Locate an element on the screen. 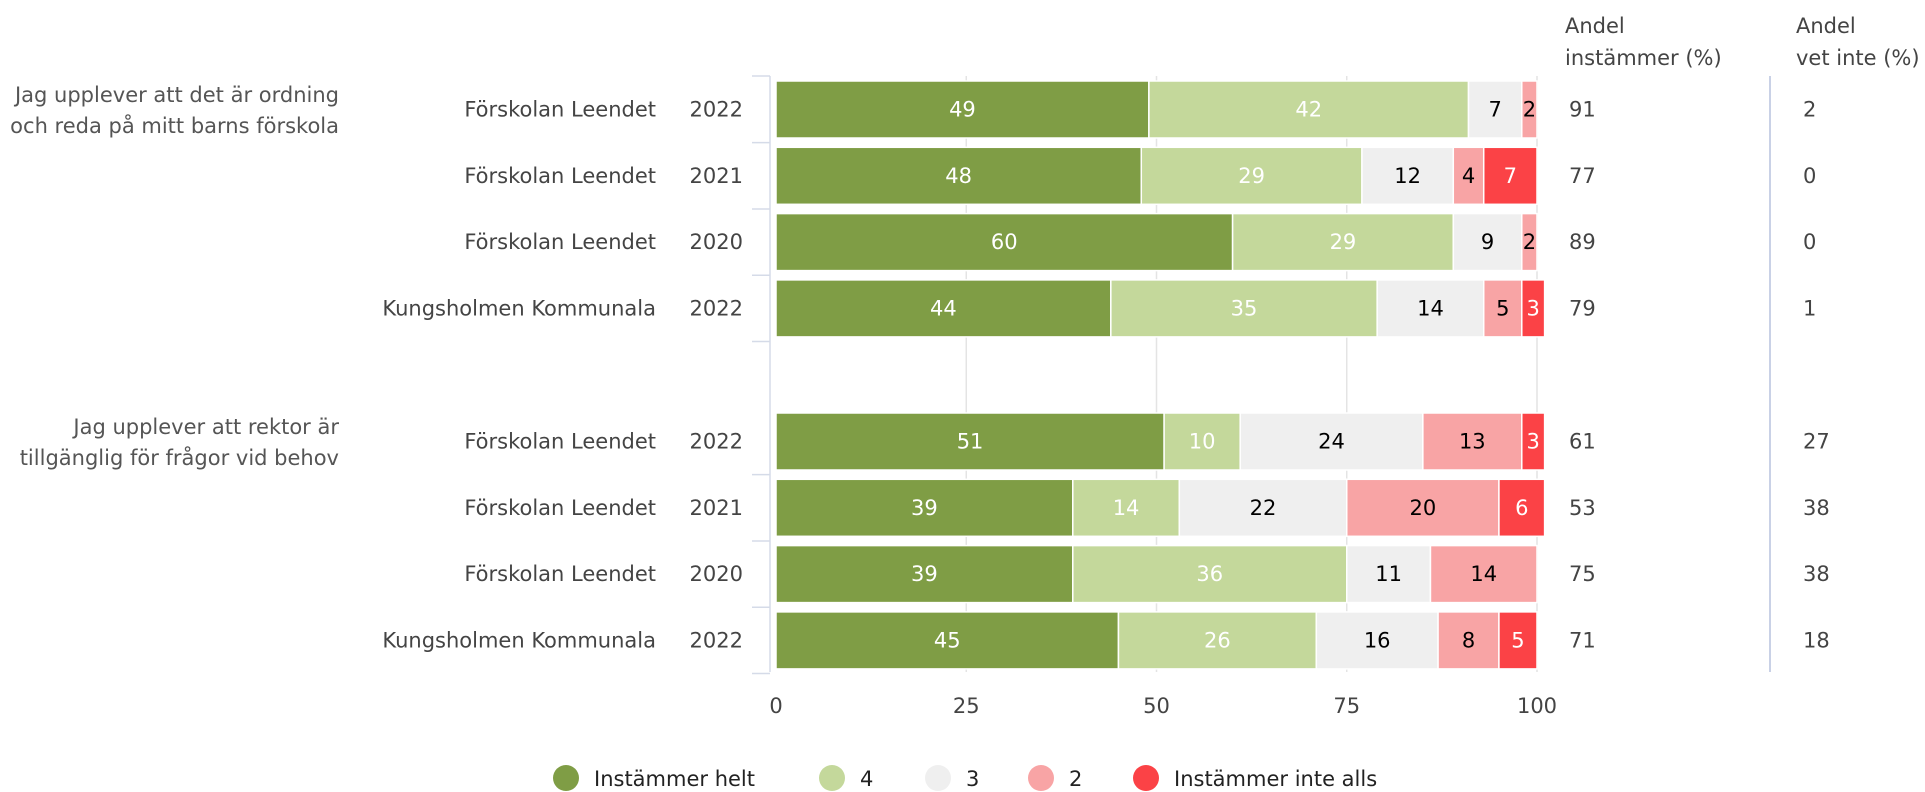 The image size is (1925, 792). agree-header-line2: instämmer (%) is located at coordinates (1643, 58).